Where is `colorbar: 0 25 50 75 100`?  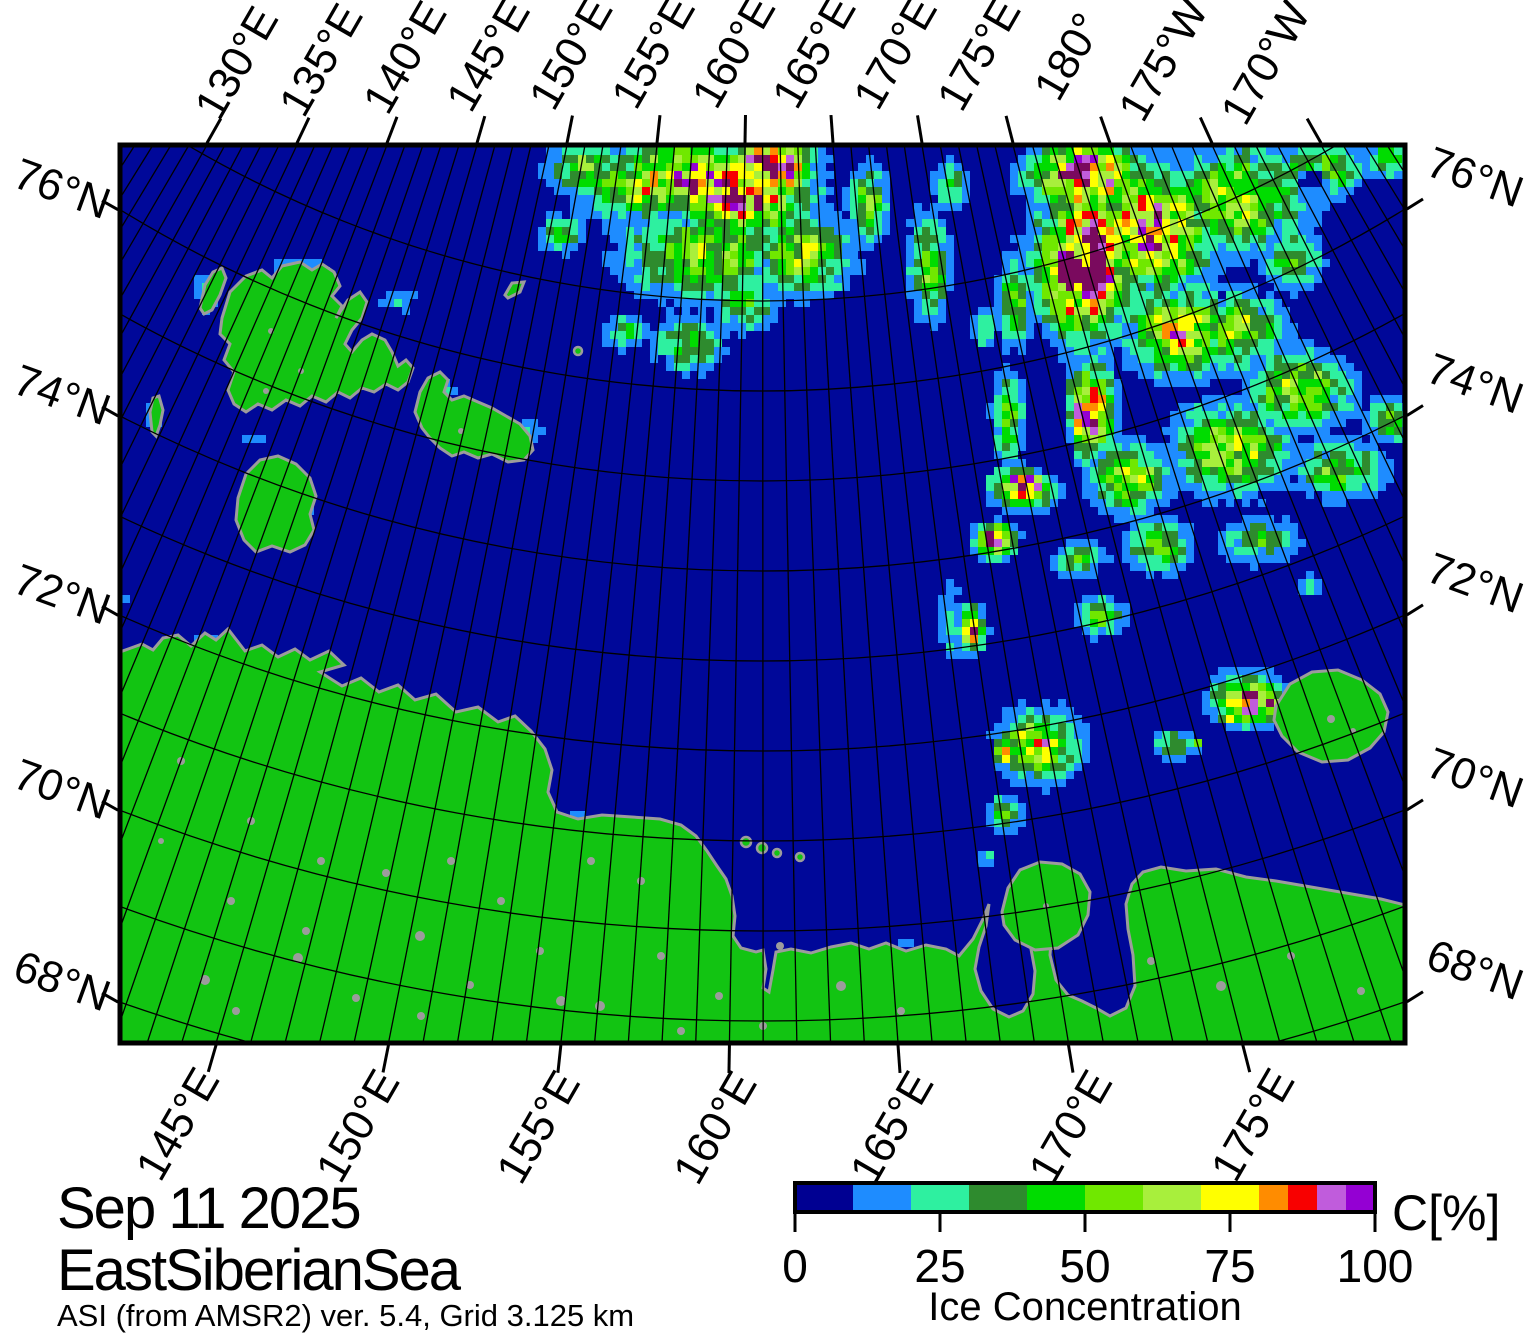 colorbar: 0 25 50 75 100 is located at coordinates (1098, 1236).